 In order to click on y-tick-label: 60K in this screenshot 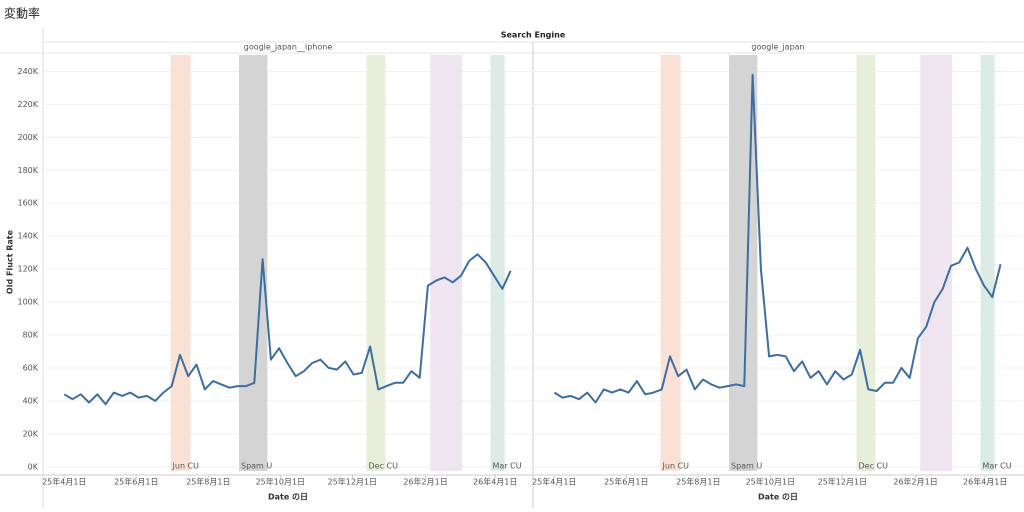, I will do `click(31, 367)`.